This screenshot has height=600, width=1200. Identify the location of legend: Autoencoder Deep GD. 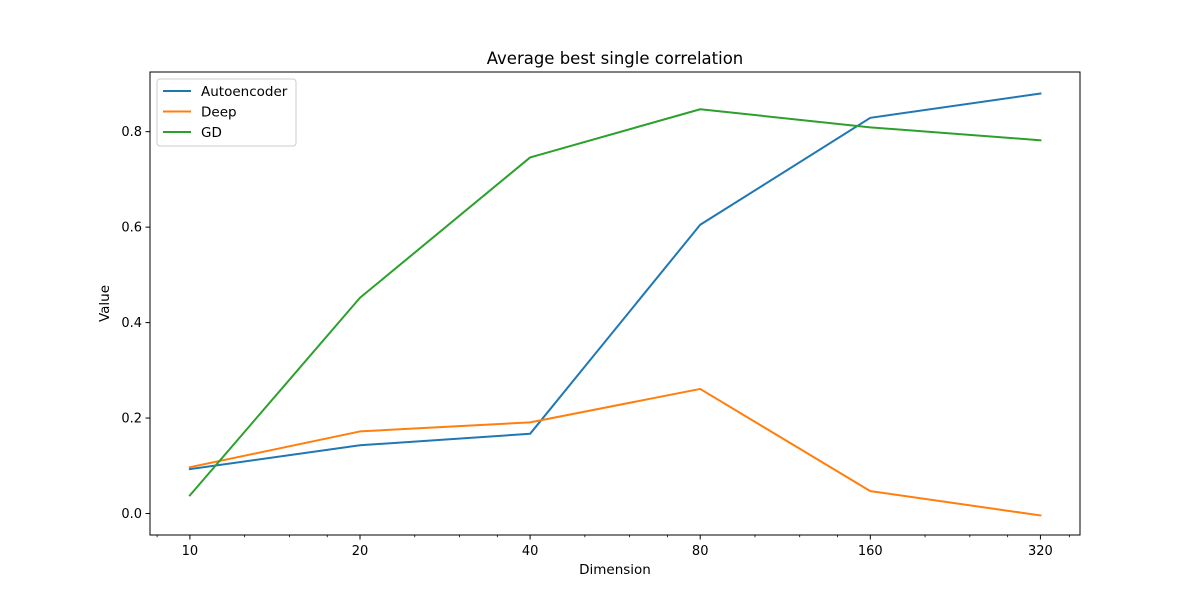
(226, 112).